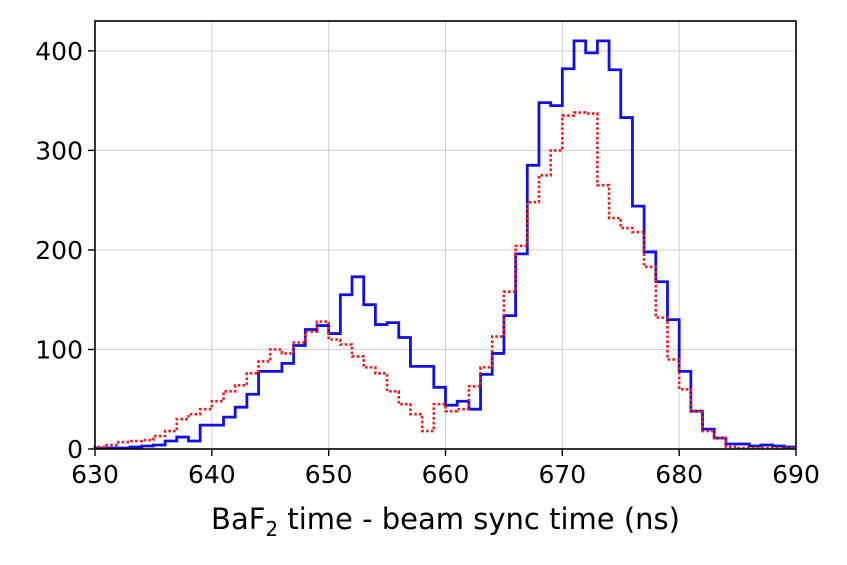  I want to click on x-tick-label: 670, so click(562, 474).